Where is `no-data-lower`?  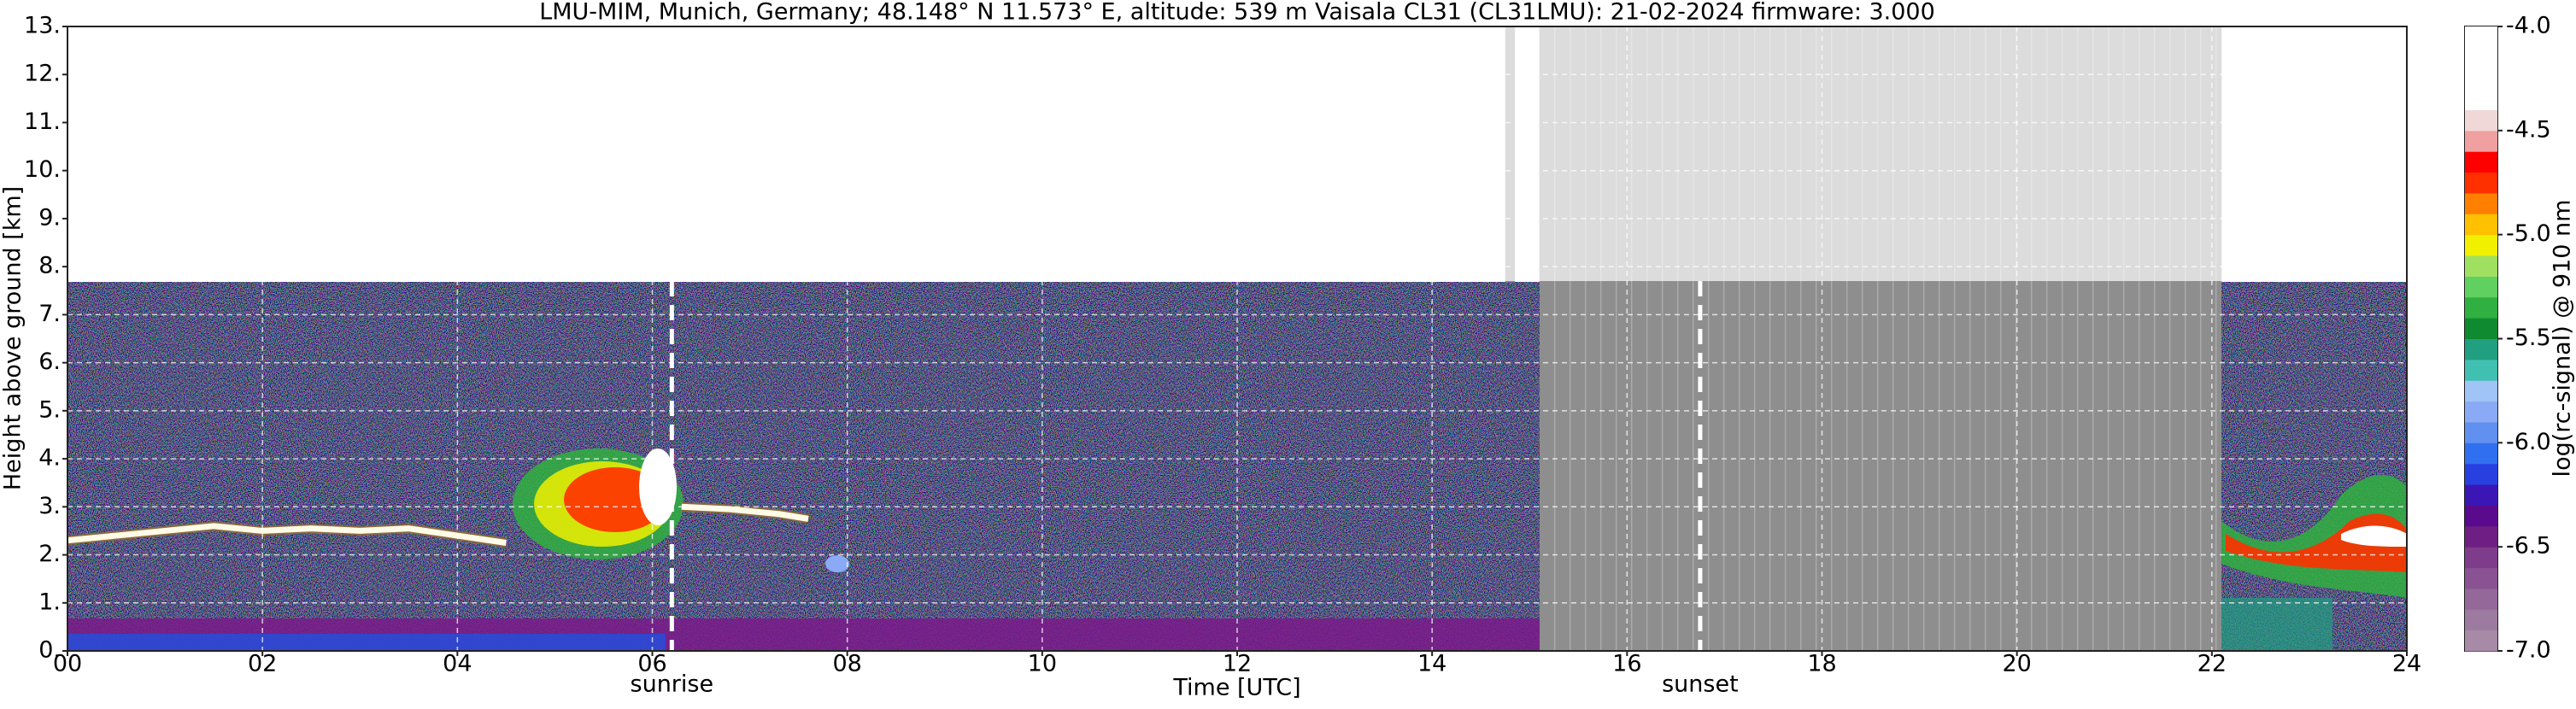 no-data-lower is located at coordinates (1880, 466).